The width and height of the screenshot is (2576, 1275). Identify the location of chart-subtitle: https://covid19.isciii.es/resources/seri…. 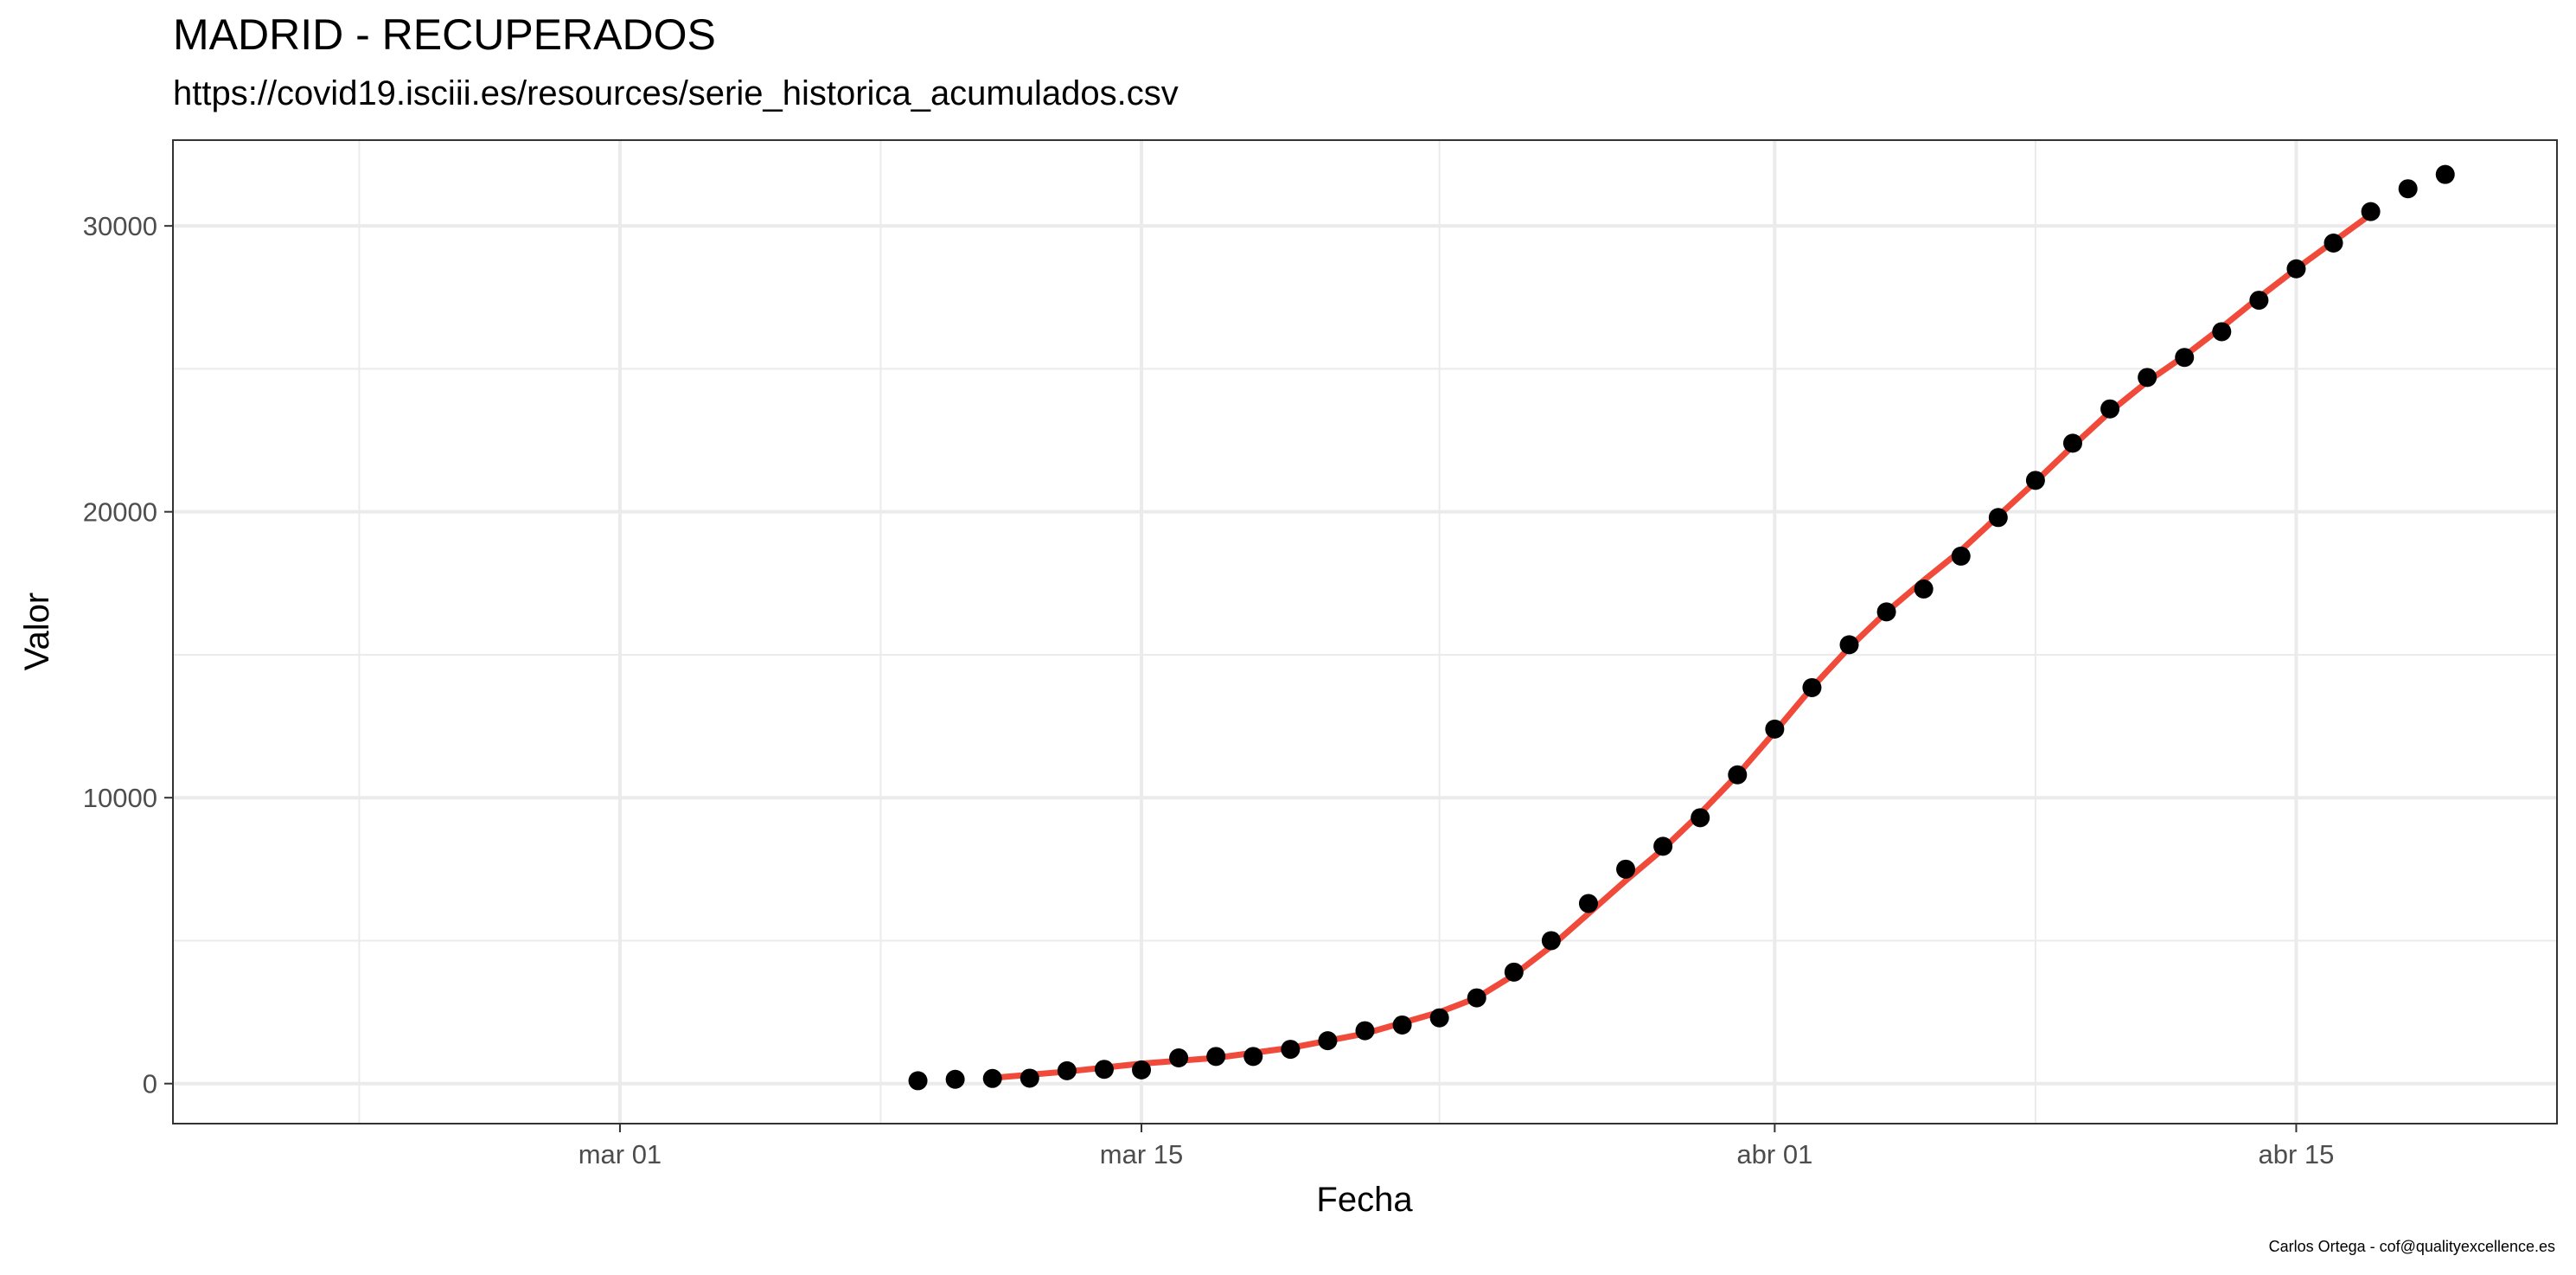
(676, 93).